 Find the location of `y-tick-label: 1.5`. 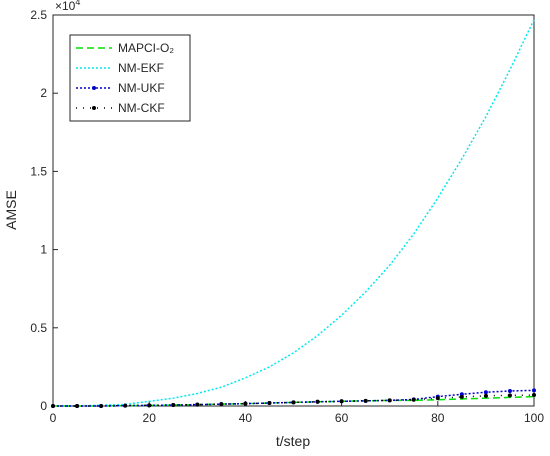

y-tick-label: 1.5 is located at coordinates (38, 171).